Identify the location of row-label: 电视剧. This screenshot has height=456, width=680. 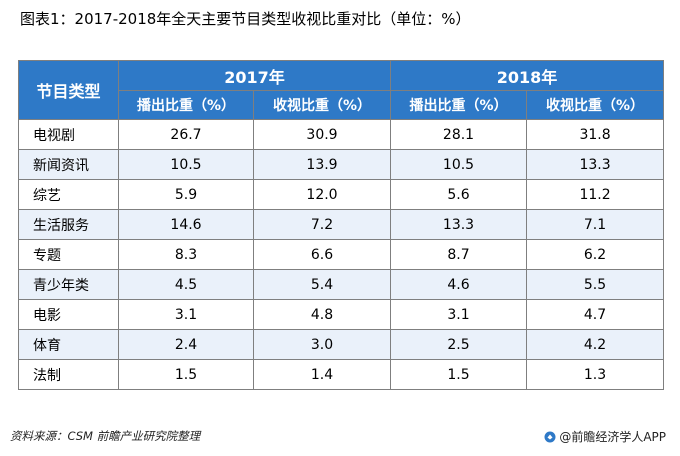
(68, 134).